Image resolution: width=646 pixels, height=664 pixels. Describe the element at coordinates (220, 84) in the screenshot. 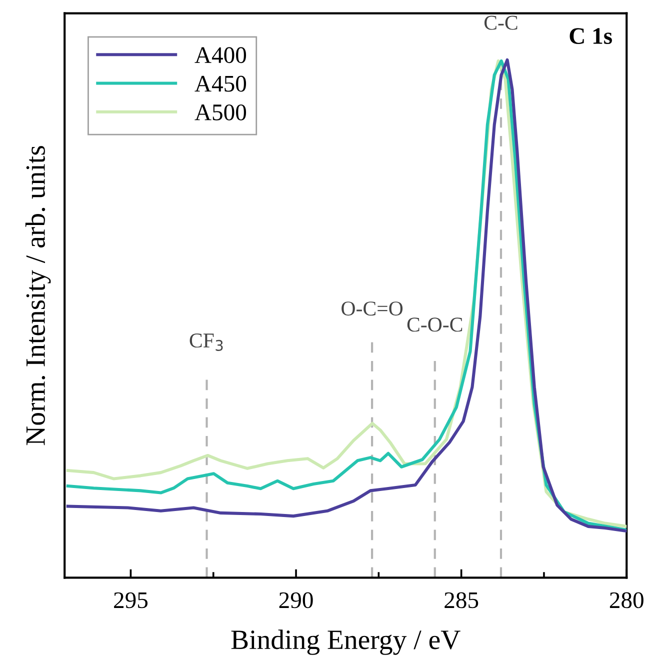

I see `legend-label: A450` at that location.